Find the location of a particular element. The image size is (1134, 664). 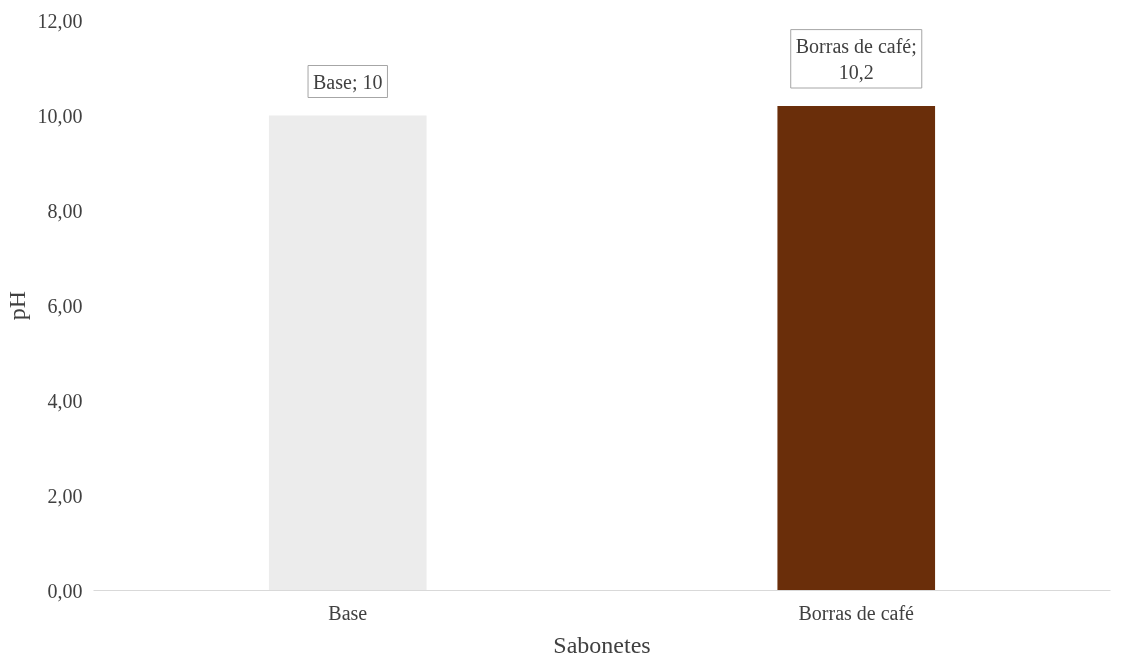

y-tick-label: 4,00 is located at coordinates (65, 400).